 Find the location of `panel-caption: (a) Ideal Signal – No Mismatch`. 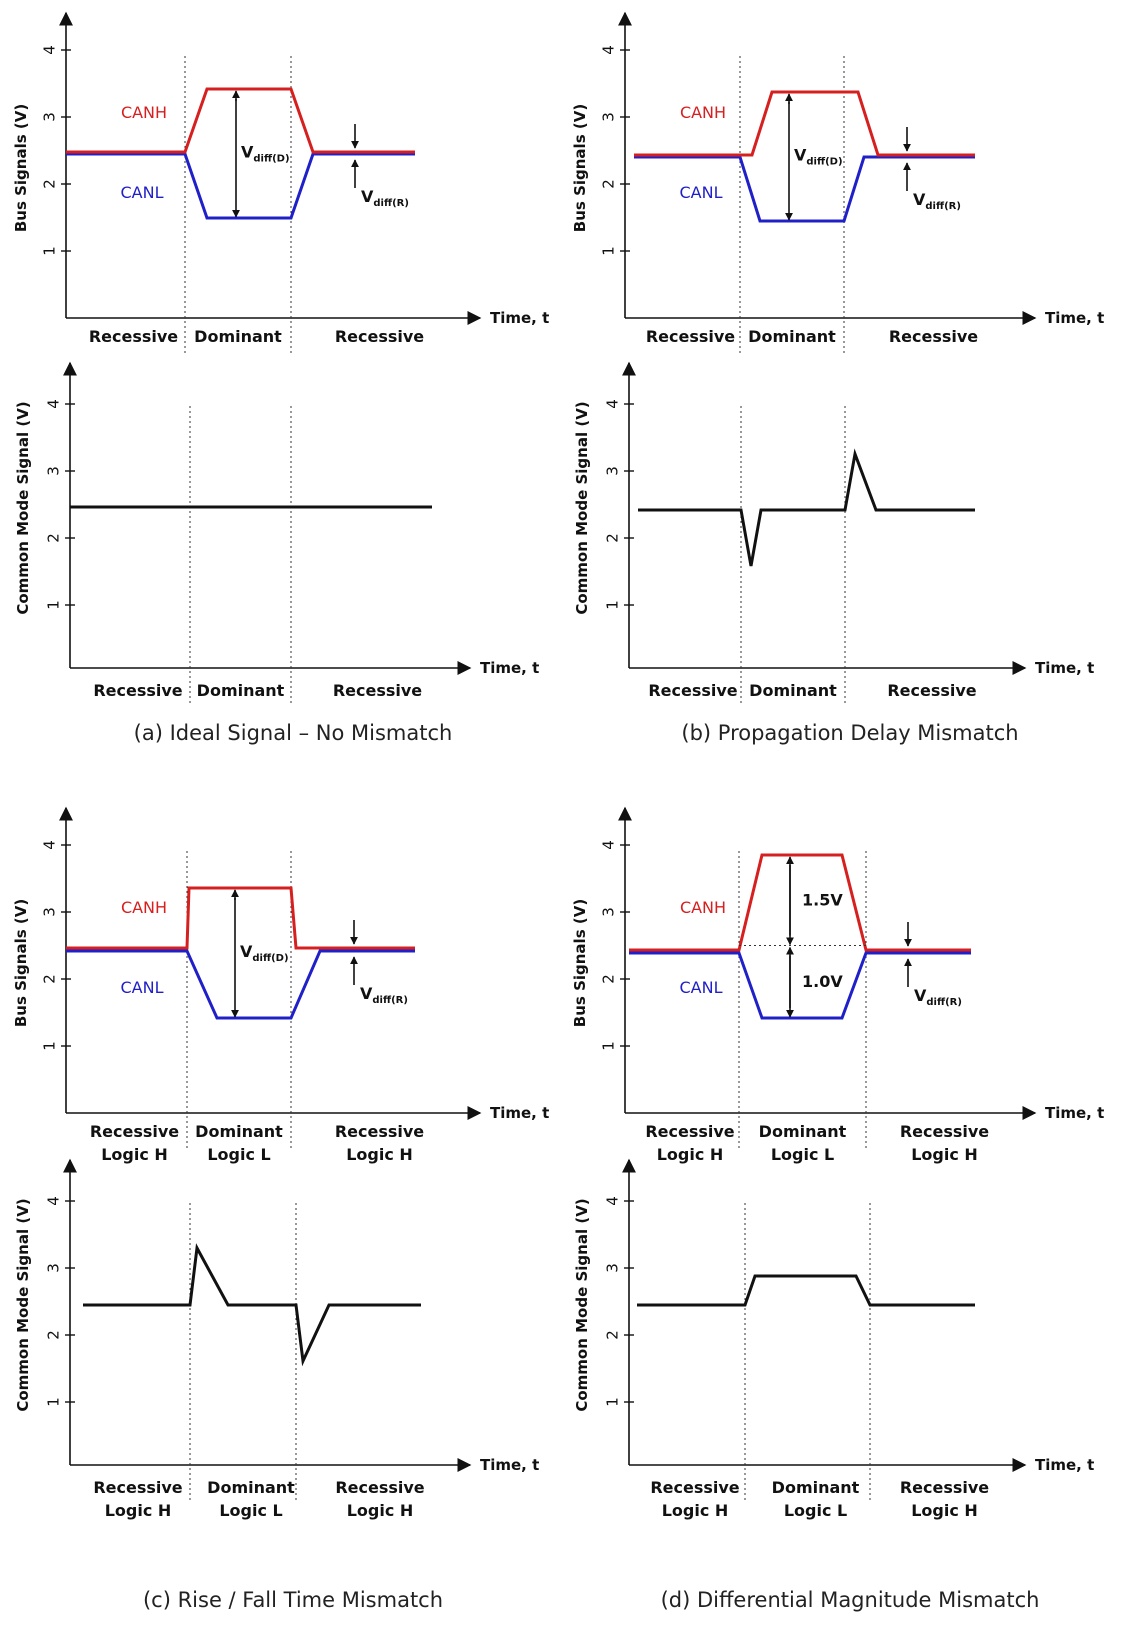

panel-caption: (a) Ideal Signal – No Mismatch is located at coordinates (293, 733).